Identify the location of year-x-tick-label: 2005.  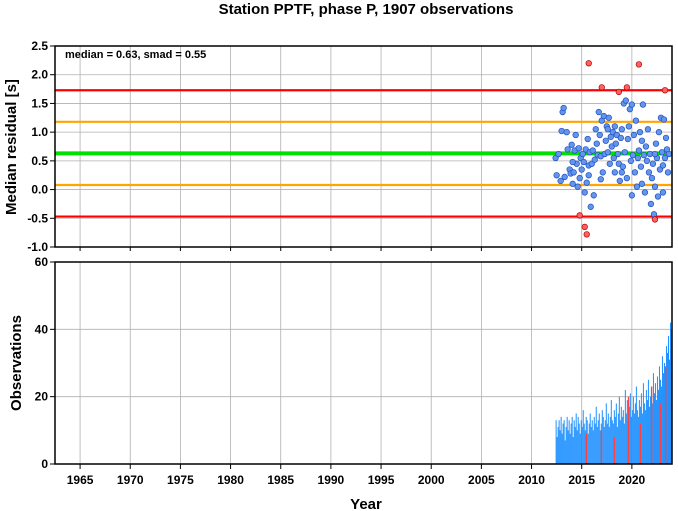
(481, 480).